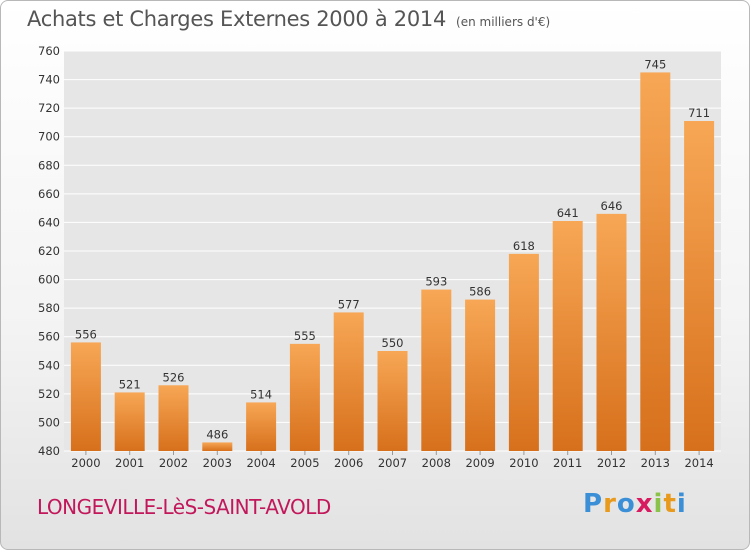  What do you see at coordinates (670, 504) in the screenshot?
I see `logo-letter: t` at bounding box center [670, 504].